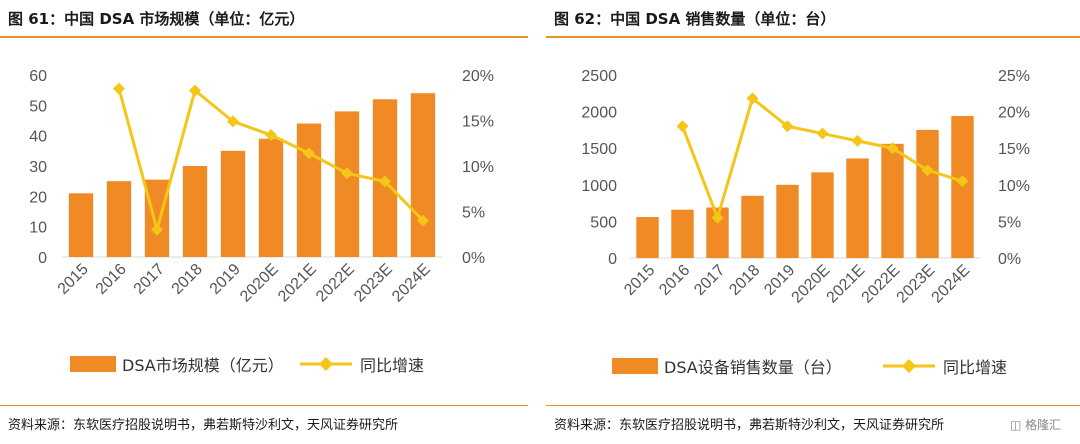  What do you see at coordinates (38, 197) in the screenshot?
I see `y-left-tick-label: 20` at bounding box center [38, 197].